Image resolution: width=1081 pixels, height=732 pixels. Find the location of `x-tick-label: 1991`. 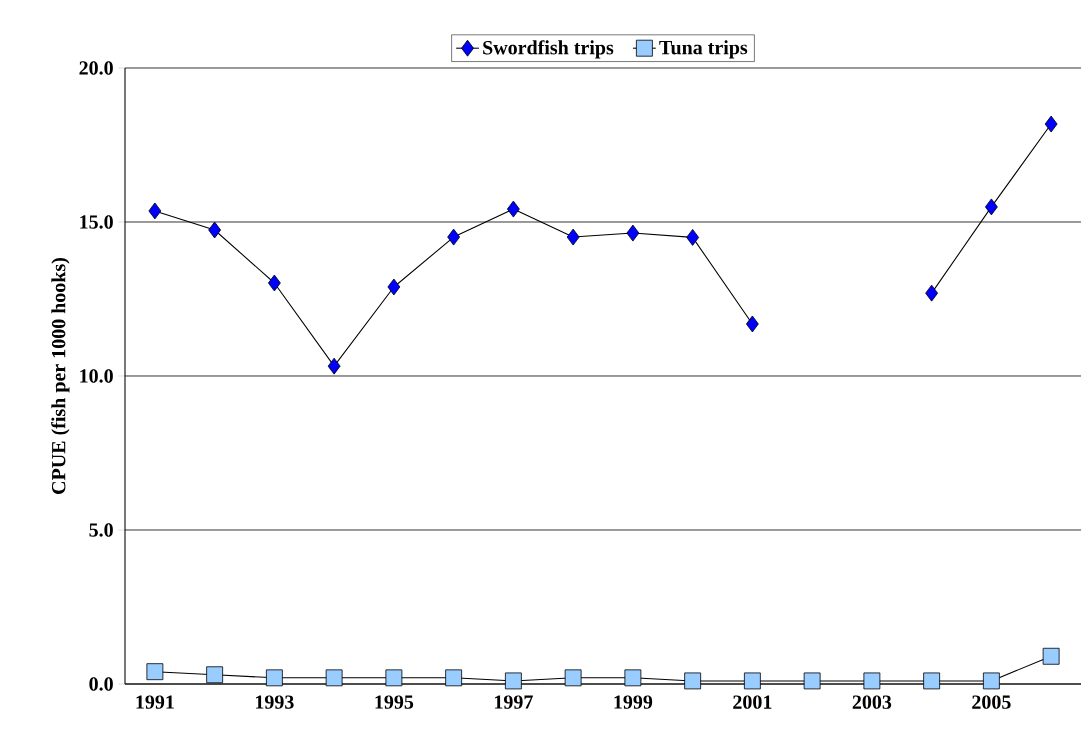

x-tick-label: 1991 is located at coordinates (155, 702).